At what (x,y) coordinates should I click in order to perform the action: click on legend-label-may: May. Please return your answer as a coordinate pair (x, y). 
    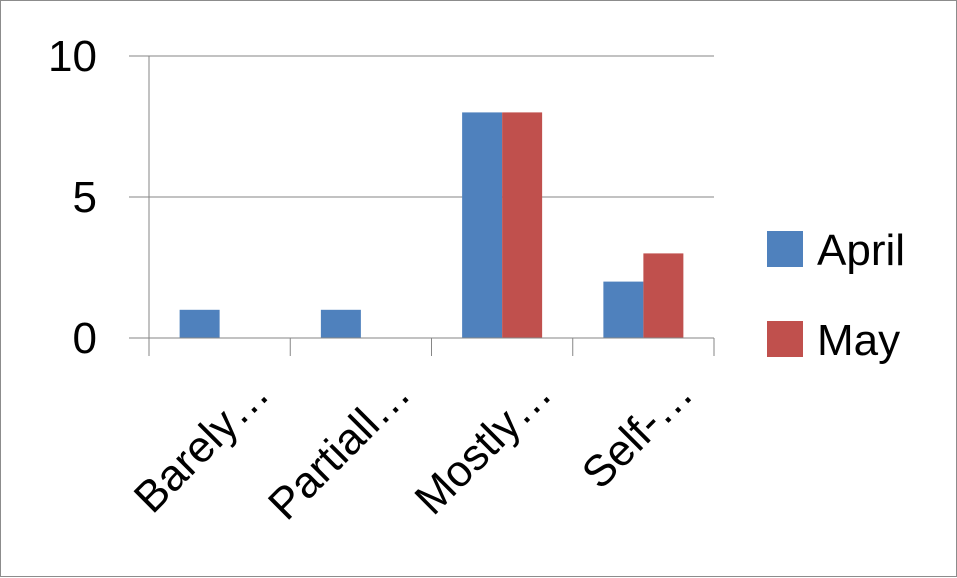
    Looking at the image, I should click on (858, 340).